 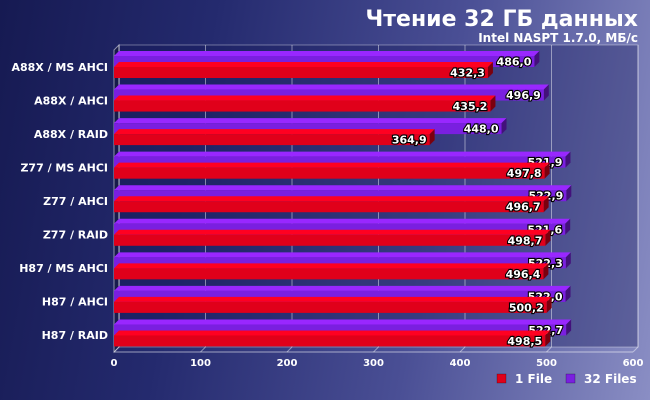 I want to click on series-1-file-value-label-7: 500,2, so click(x=526, y=307).